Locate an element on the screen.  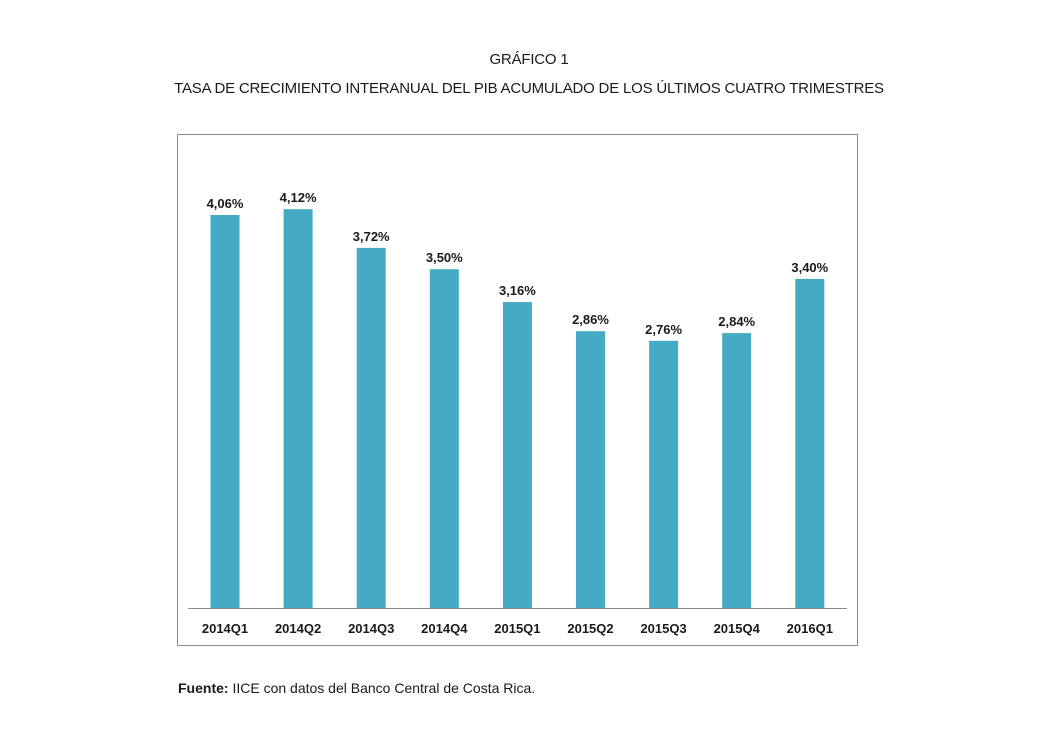
tick-label-2014Q3: 2014Q3 is located at coordinates (371, 628).